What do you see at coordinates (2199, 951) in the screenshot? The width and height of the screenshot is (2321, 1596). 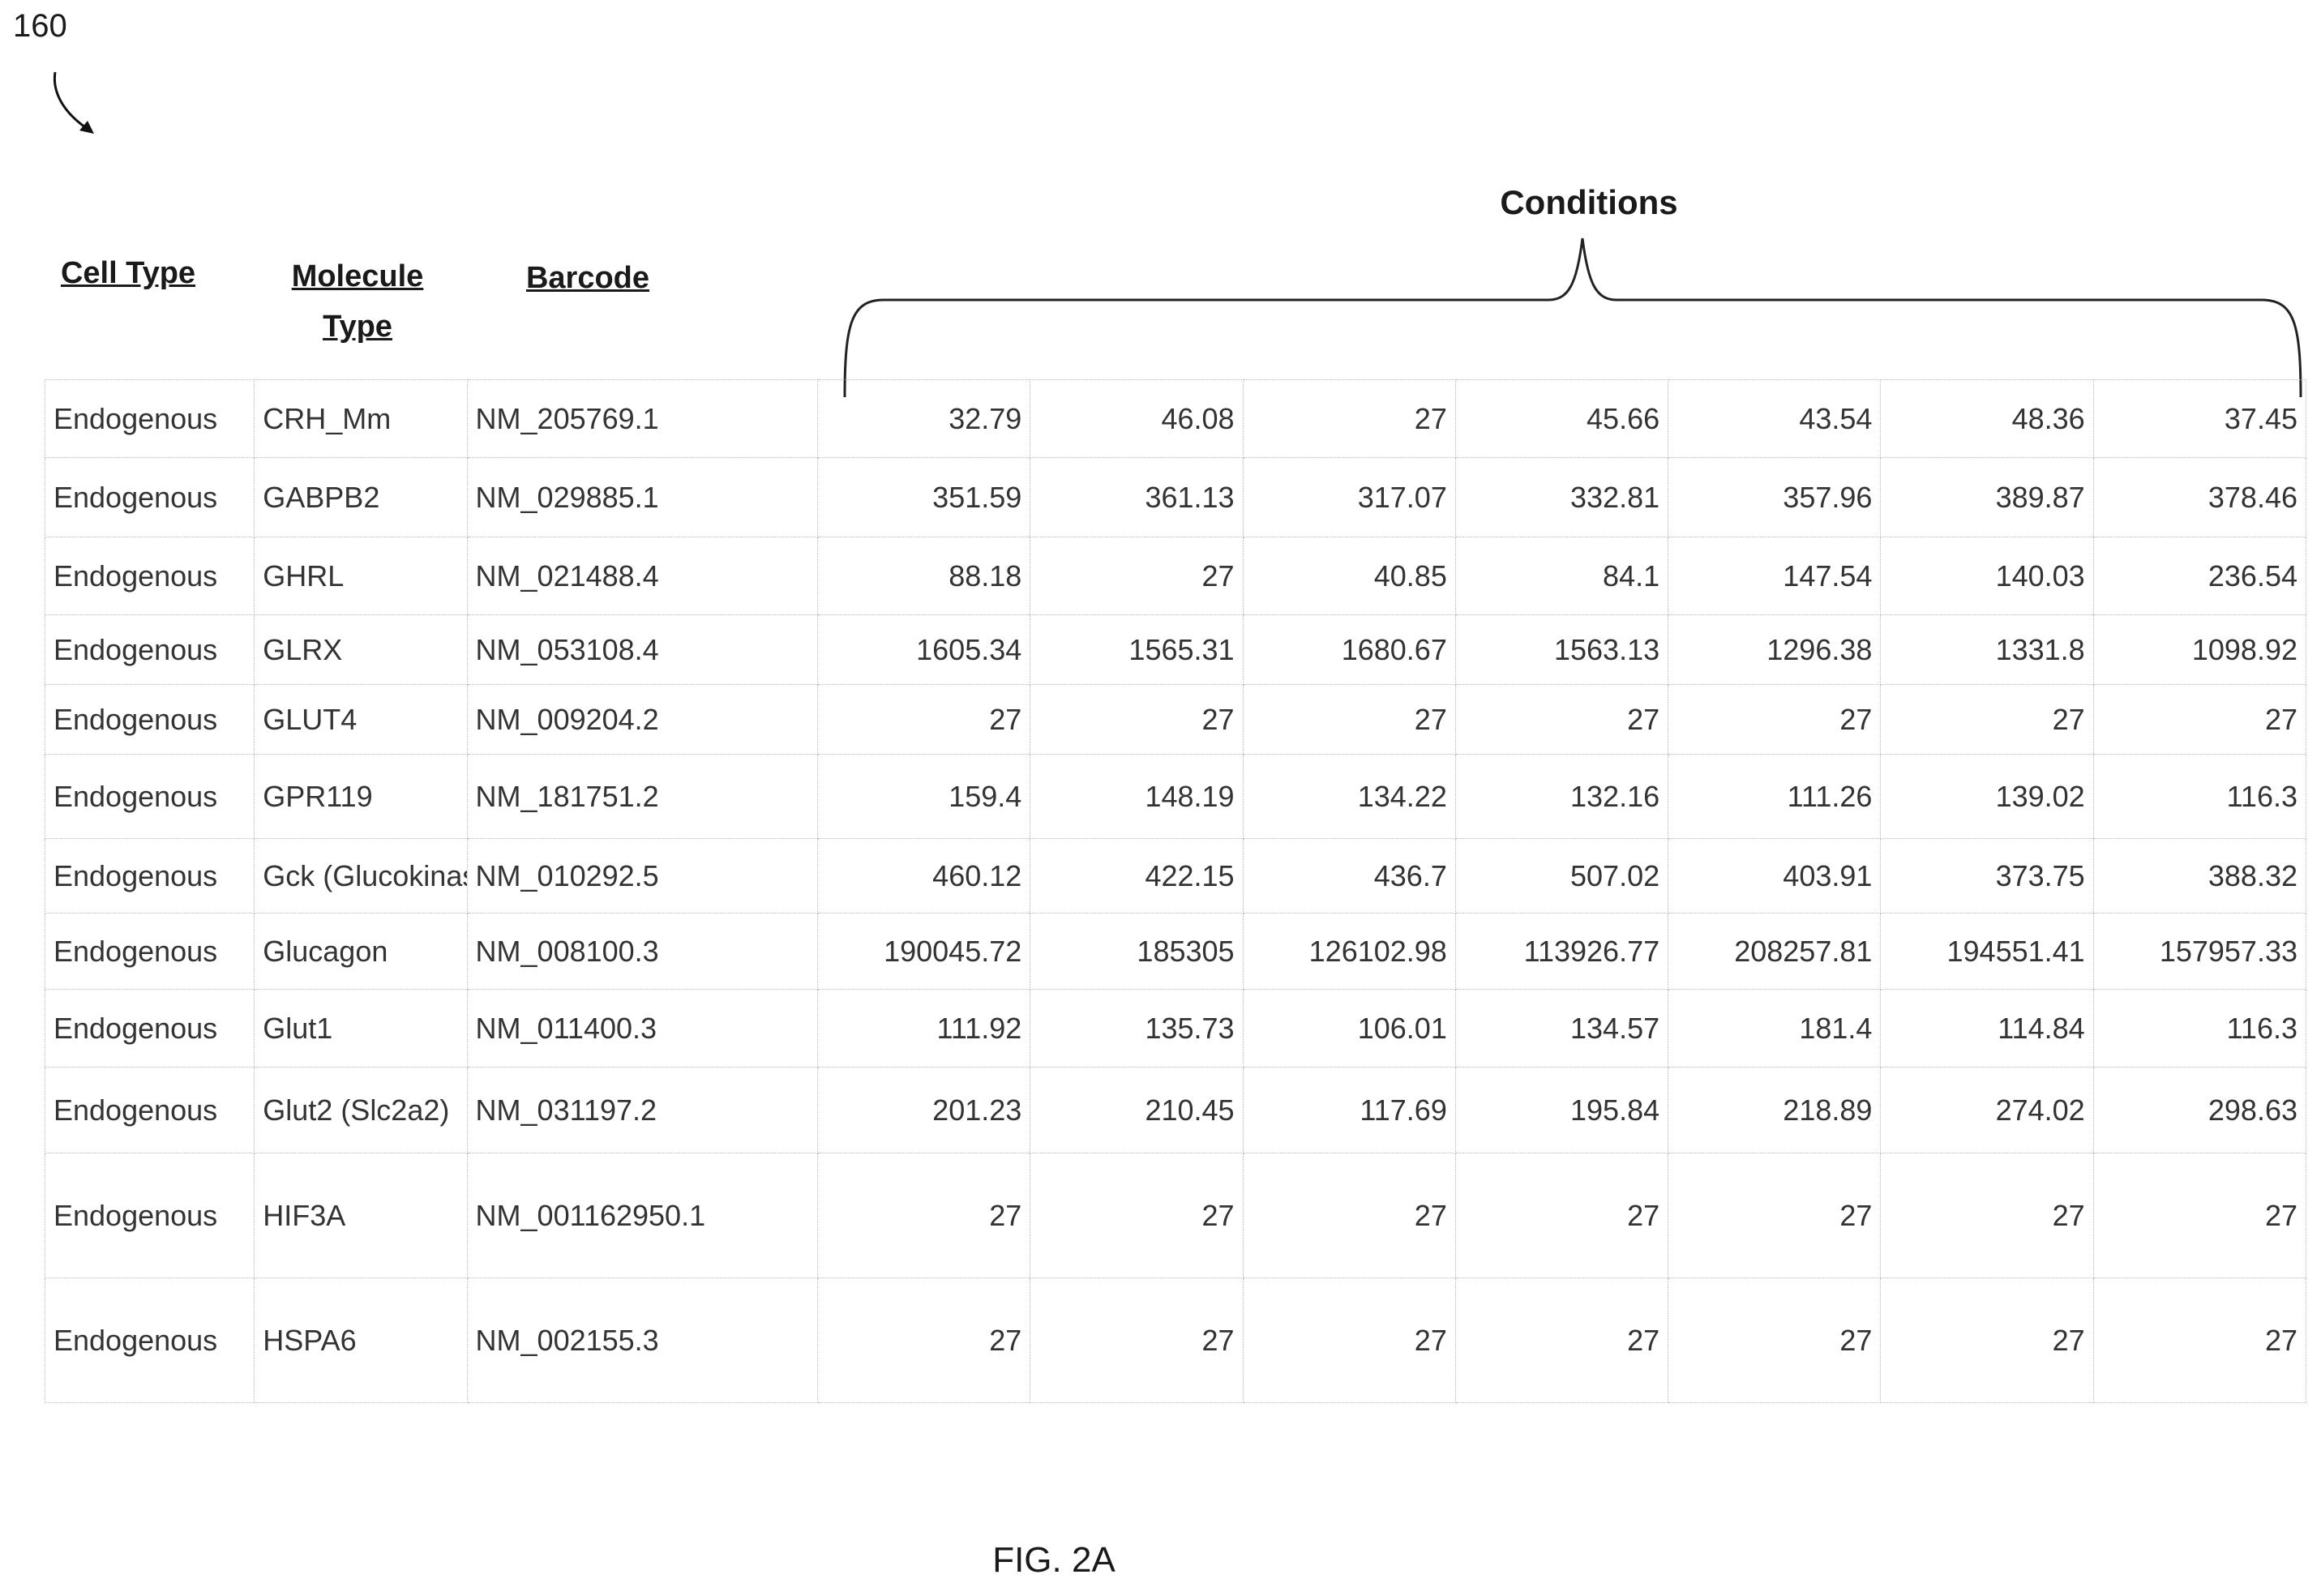 I see `condition-value-cell: 157957.33` at bounding box center [2199, 951].